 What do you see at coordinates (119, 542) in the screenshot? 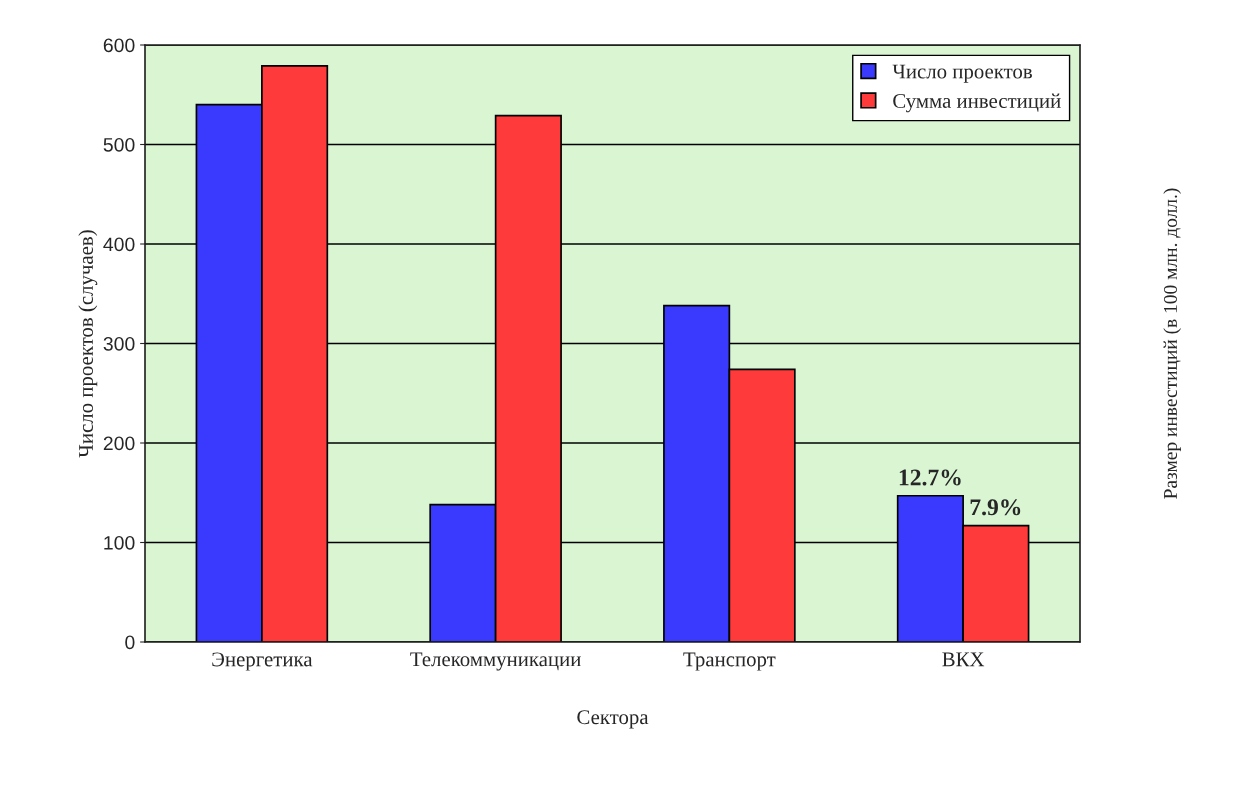
I see `y-tick-label: 100` at bounding box center [119, 542].